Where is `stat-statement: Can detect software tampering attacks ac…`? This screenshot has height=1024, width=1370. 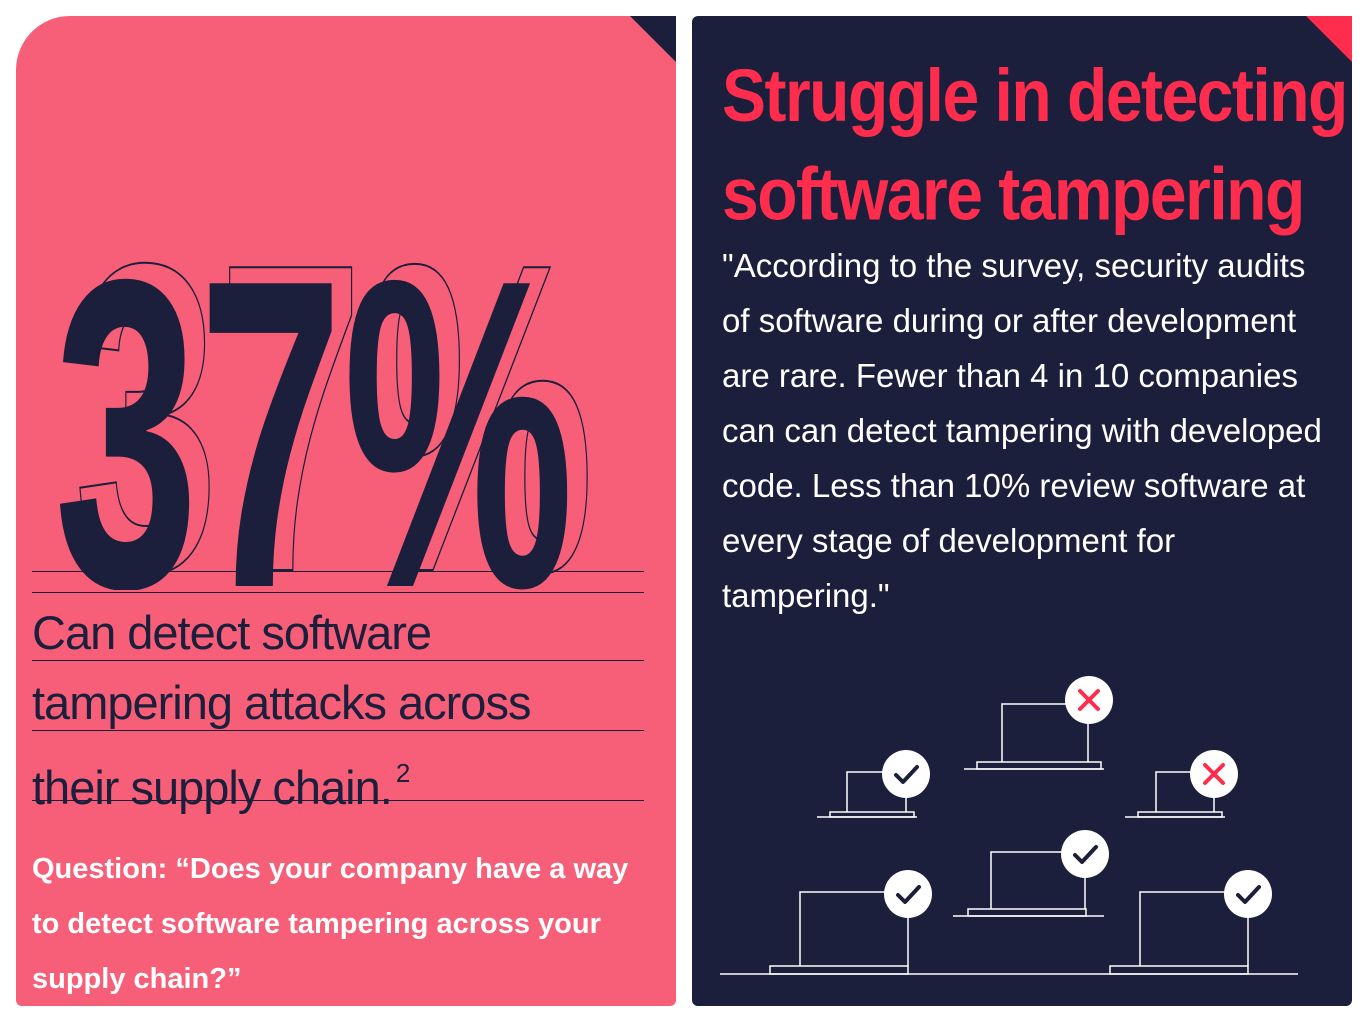 stat-statement: Can detect software tampering attacks ac… is located at coordinates (338, 706).